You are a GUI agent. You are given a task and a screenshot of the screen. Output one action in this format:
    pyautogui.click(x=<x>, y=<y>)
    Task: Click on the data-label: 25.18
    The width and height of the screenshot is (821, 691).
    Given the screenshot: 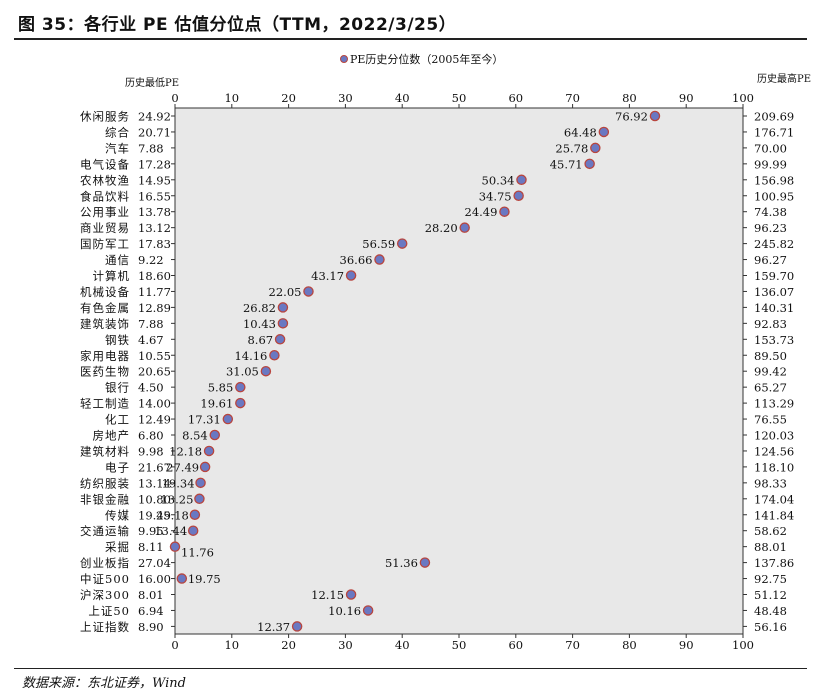 What is the action you would take?
    pyautogui.click(x=172, y=515)
    